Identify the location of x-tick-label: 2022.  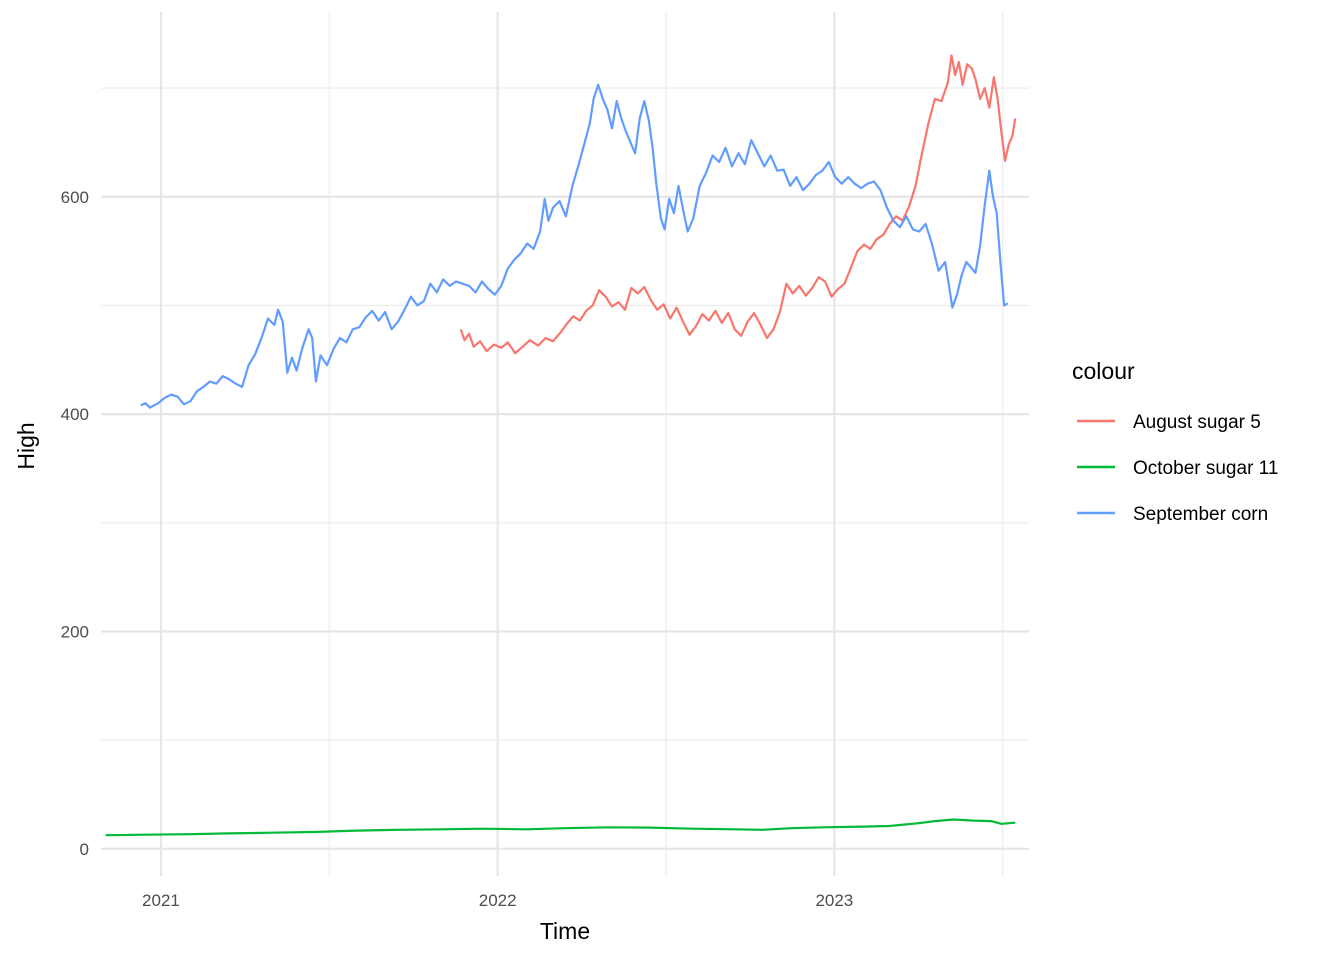
(498, 900).